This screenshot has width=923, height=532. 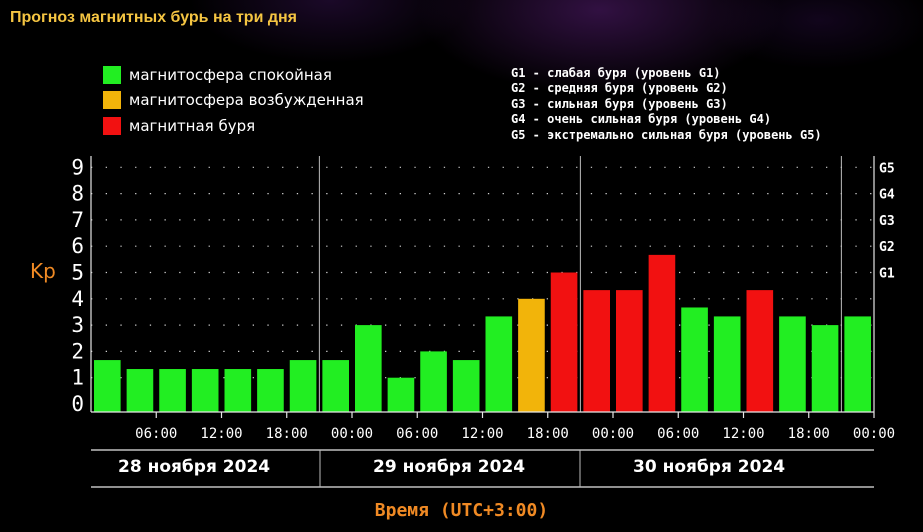 What do you see at coordinates (887, 247) in the screenshot?
I see `right-tick-label: G2` at bounding box center [887, 247].